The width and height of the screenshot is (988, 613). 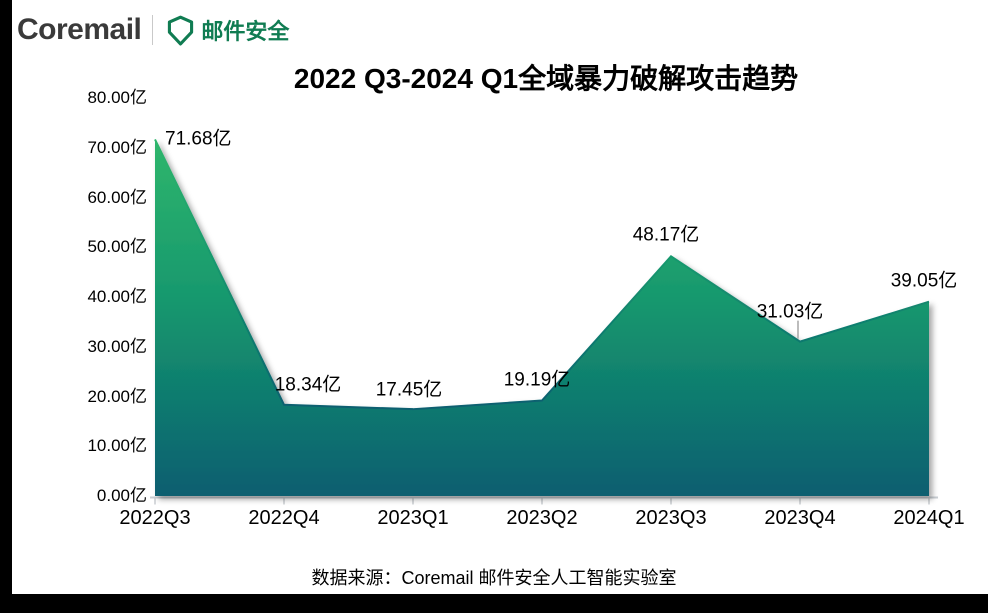 I want to click on logo-divider, so click(x=153, y=30).